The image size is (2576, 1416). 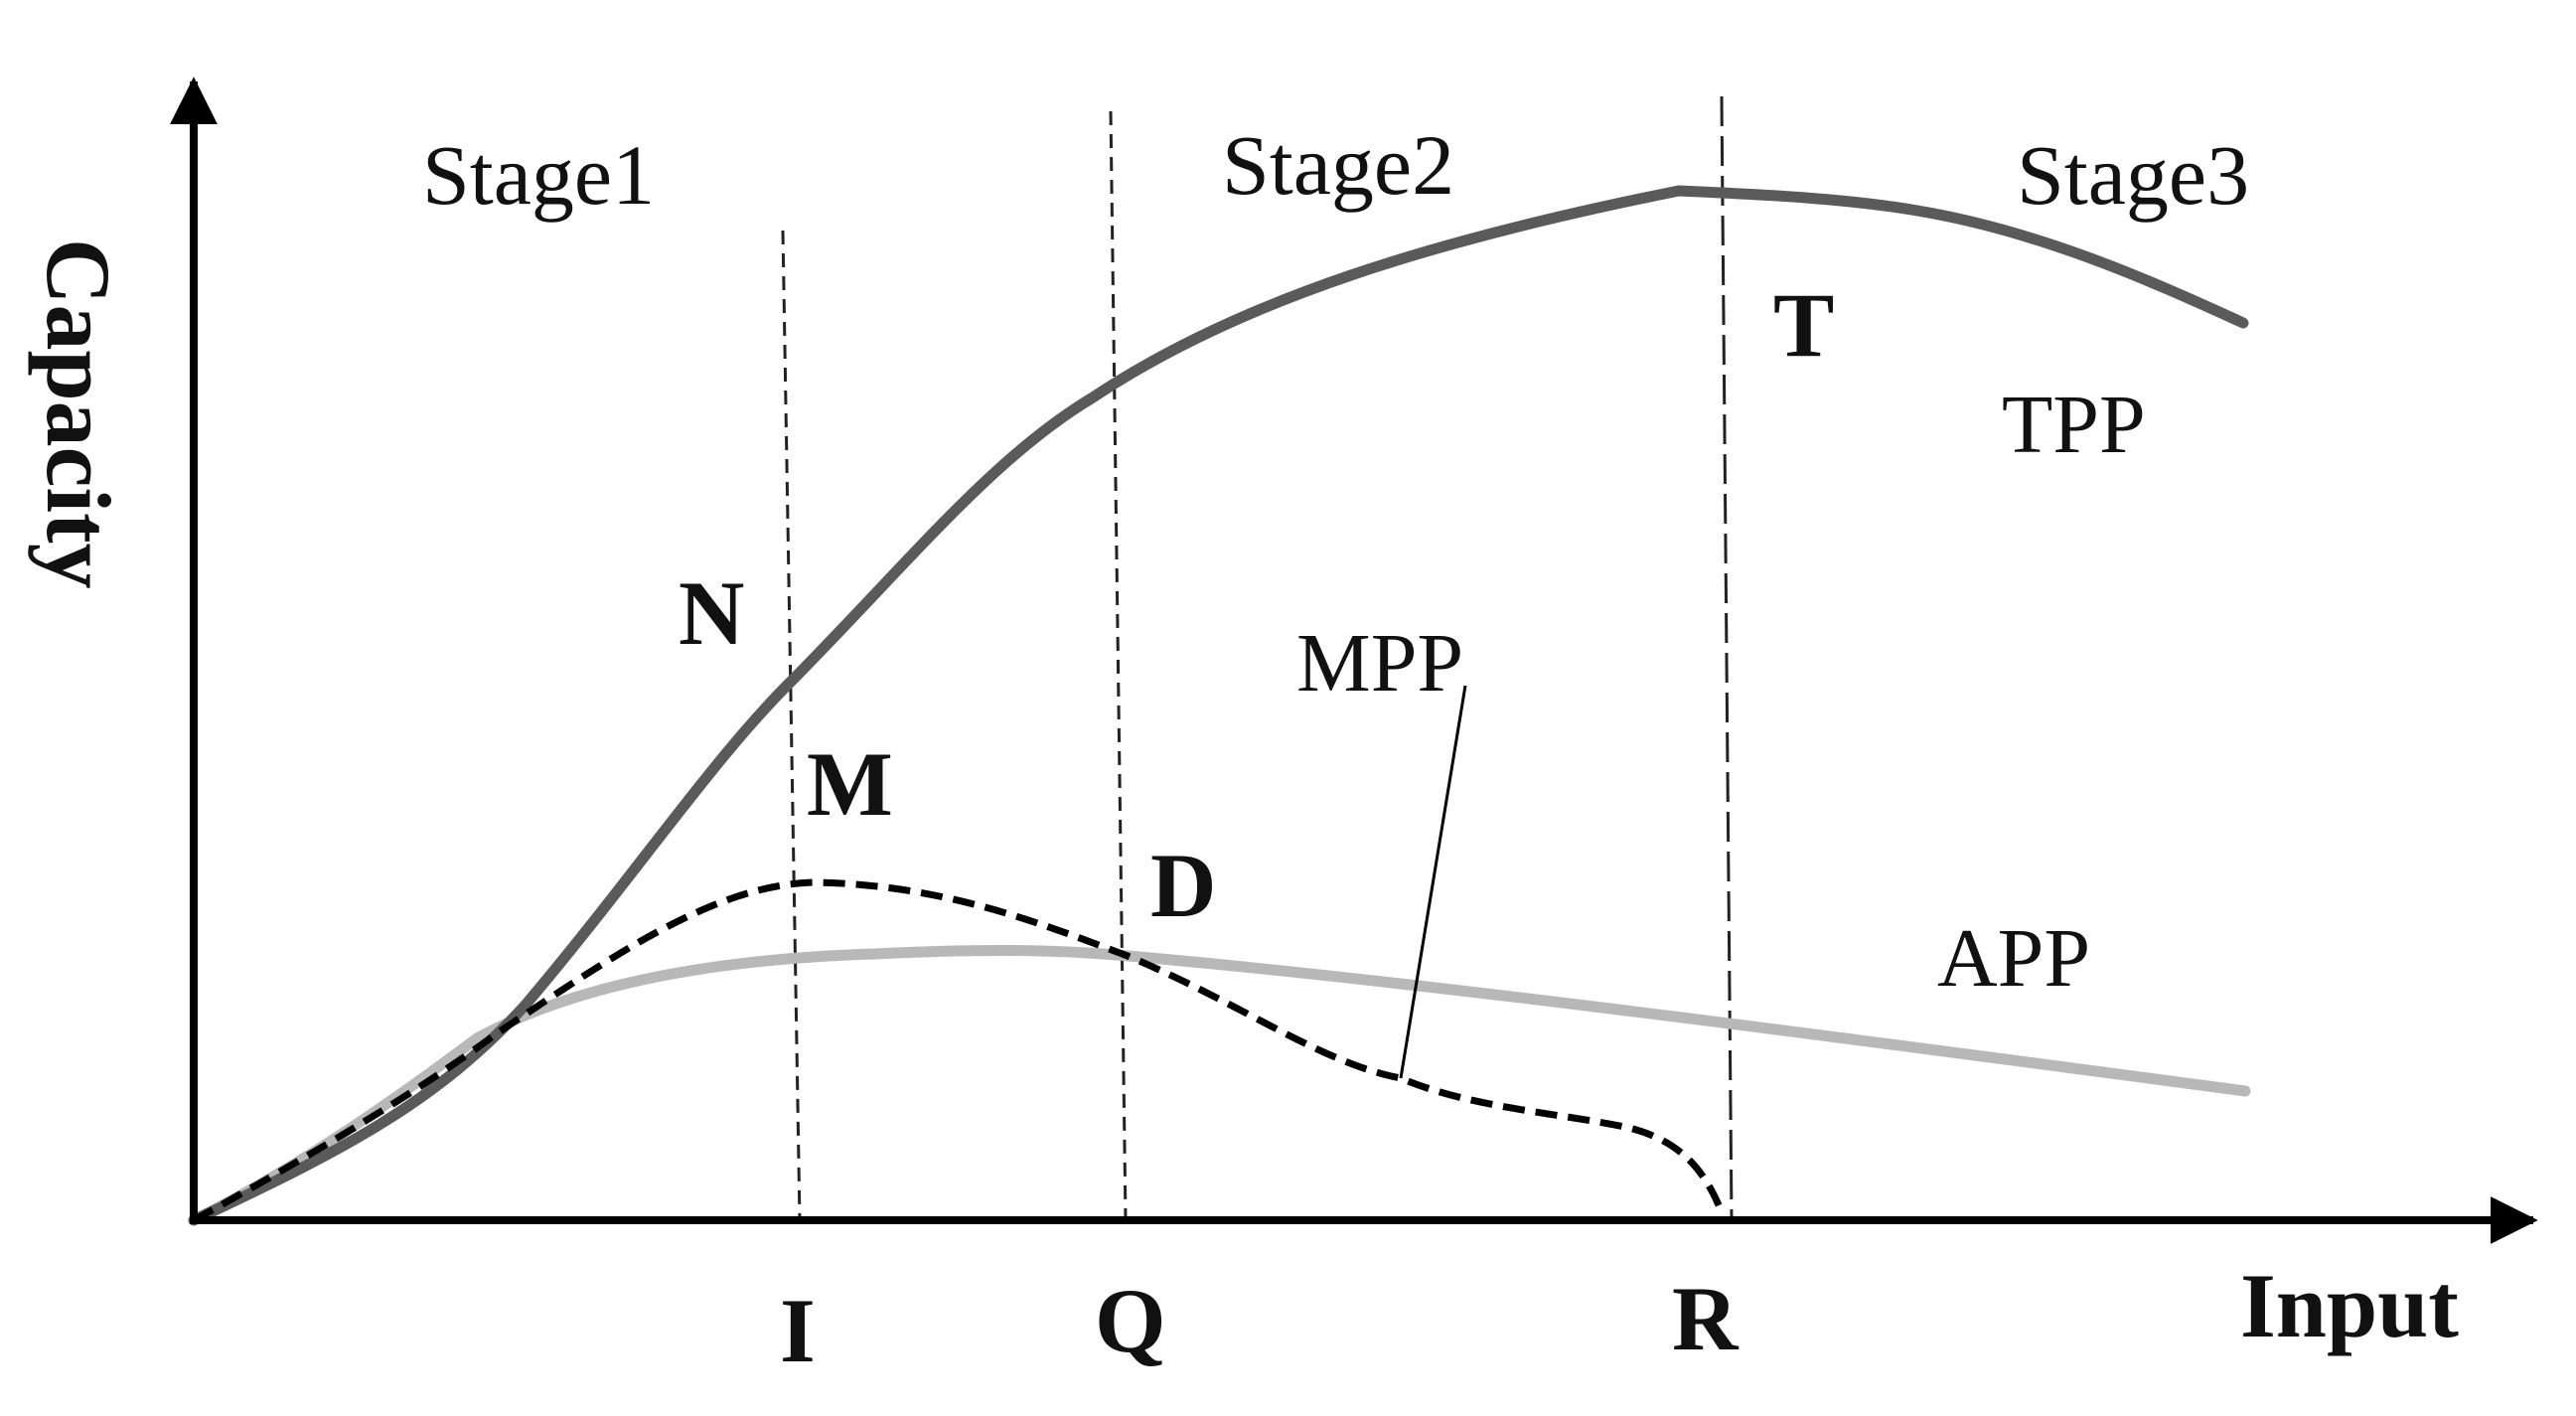 What do you see at coordinates (2133, 175) in the screenshot?
I see `stage3-label: Stage3` at bounding box center [2133, 175].